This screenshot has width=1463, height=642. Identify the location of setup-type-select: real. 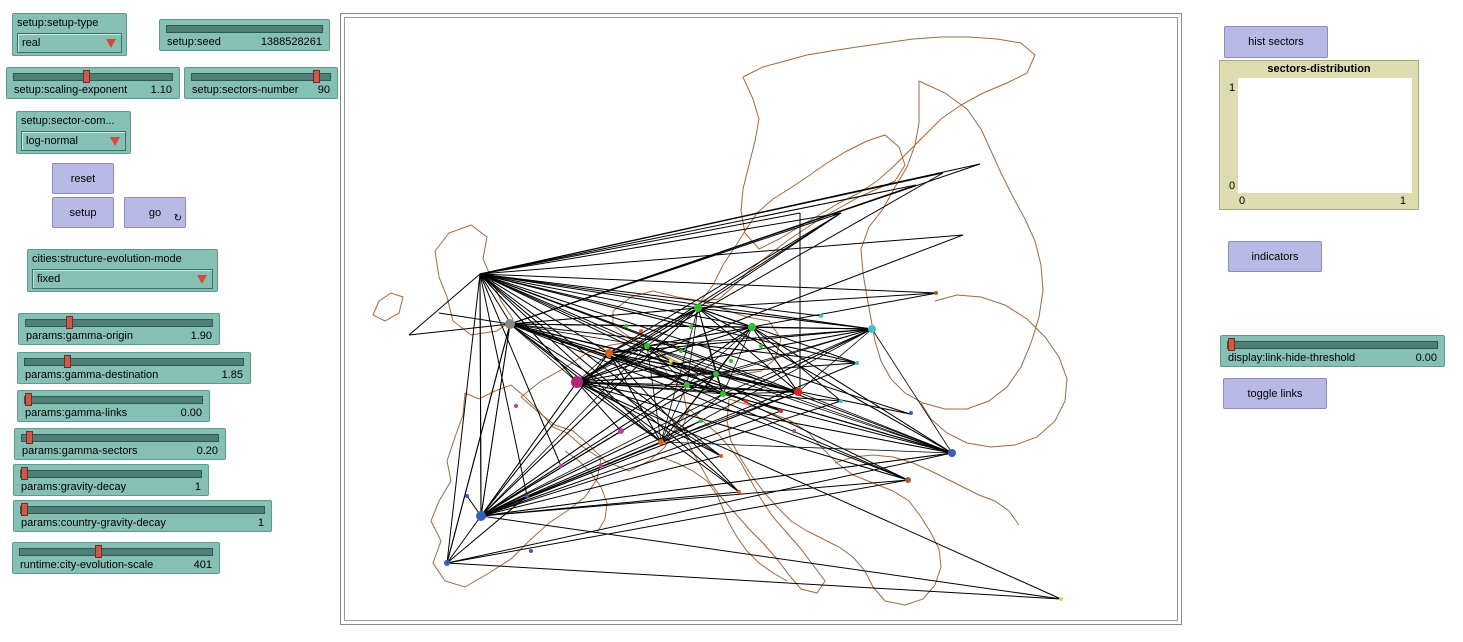
(69, 43).